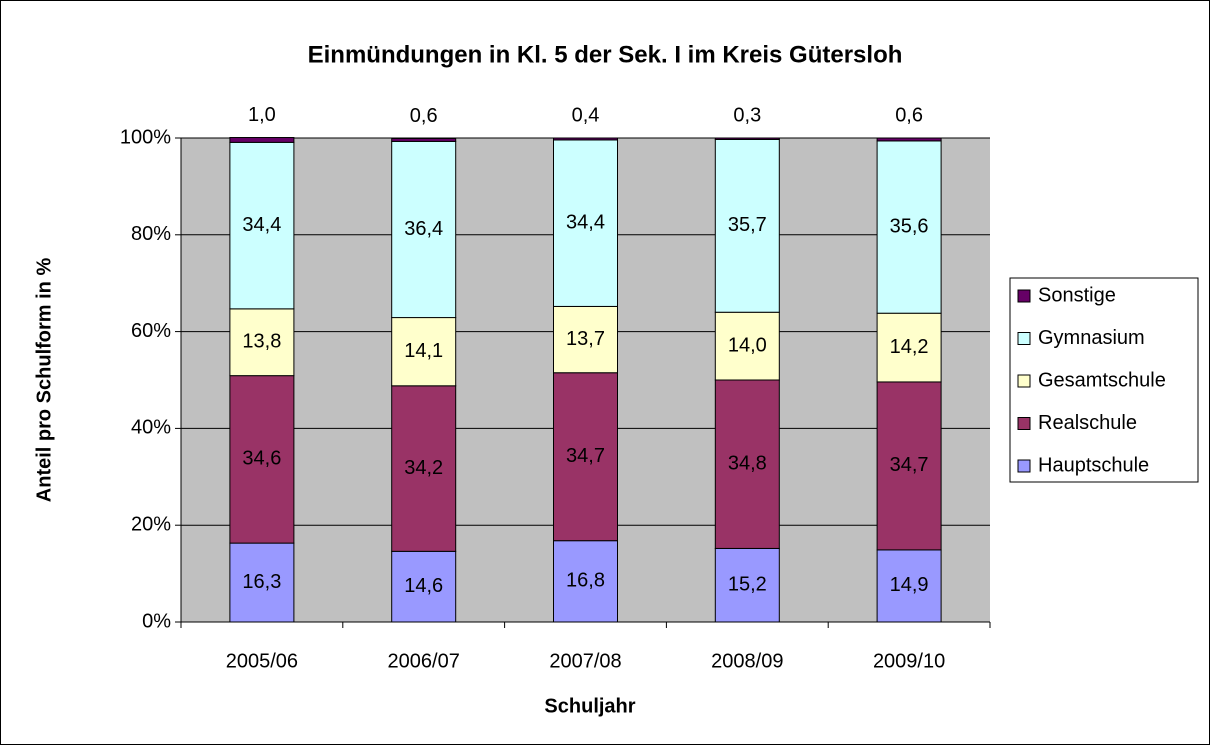 The width and height of the screenshot is (1210, 745). I want to click on data-label: 14,6, so click(423, 586).